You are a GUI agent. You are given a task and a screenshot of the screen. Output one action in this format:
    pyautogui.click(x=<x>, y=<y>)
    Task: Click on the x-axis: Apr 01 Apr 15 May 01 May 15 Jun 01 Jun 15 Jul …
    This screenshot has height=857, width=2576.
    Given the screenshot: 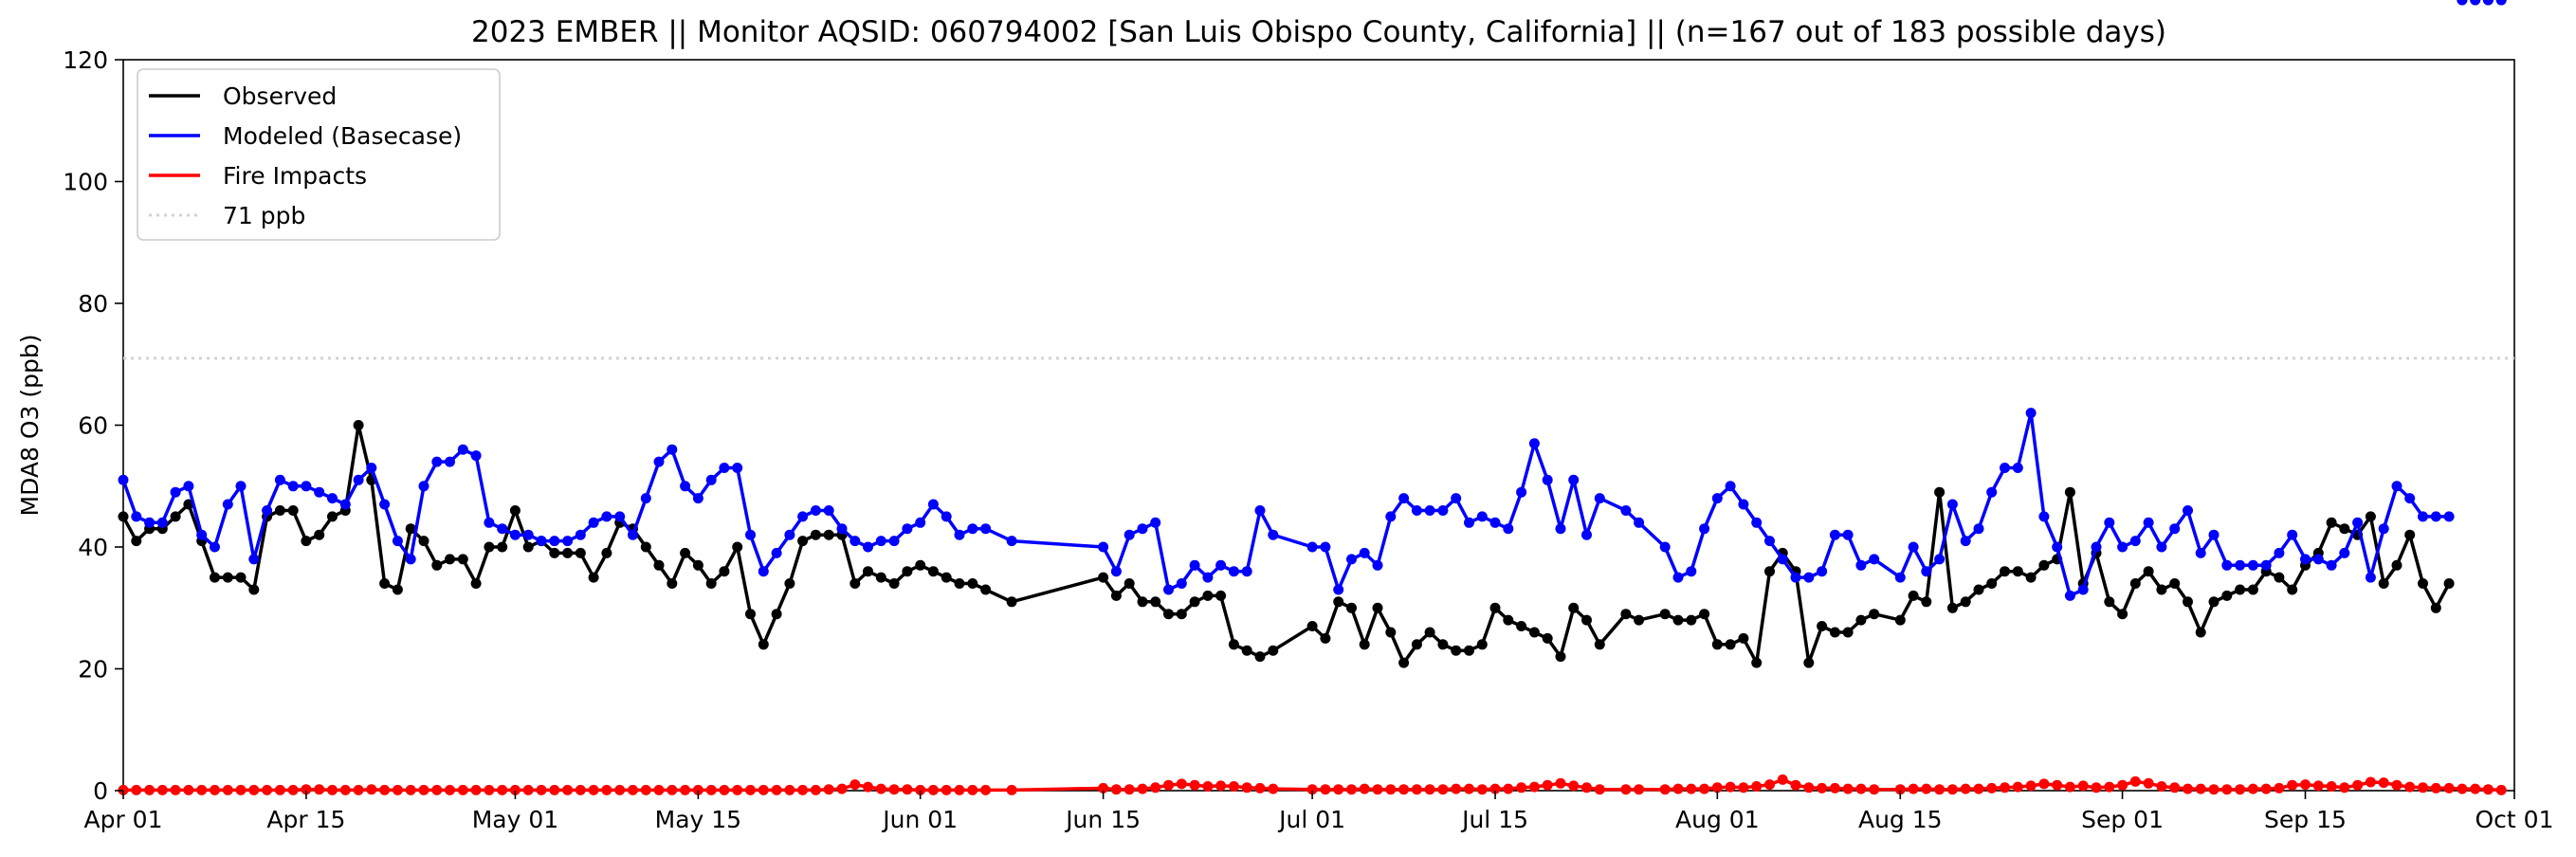 What is the action you would take?
    pyautogui.click(x=1318, y=812)
    